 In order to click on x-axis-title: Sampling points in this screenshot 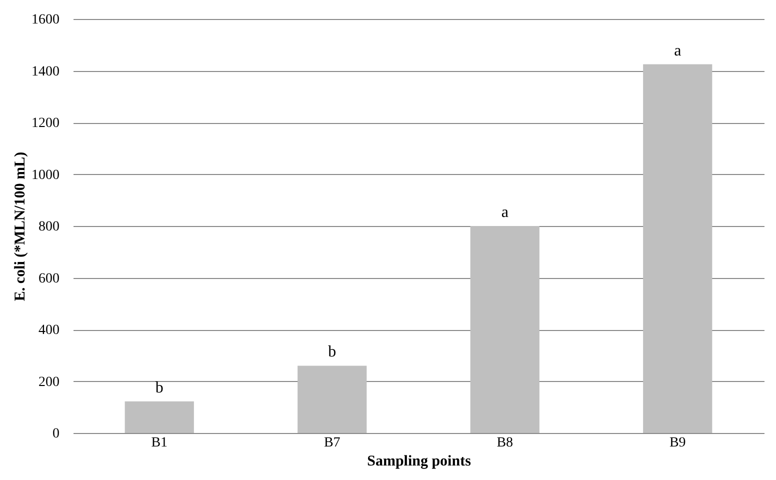, I will do `click(419, 462)`.